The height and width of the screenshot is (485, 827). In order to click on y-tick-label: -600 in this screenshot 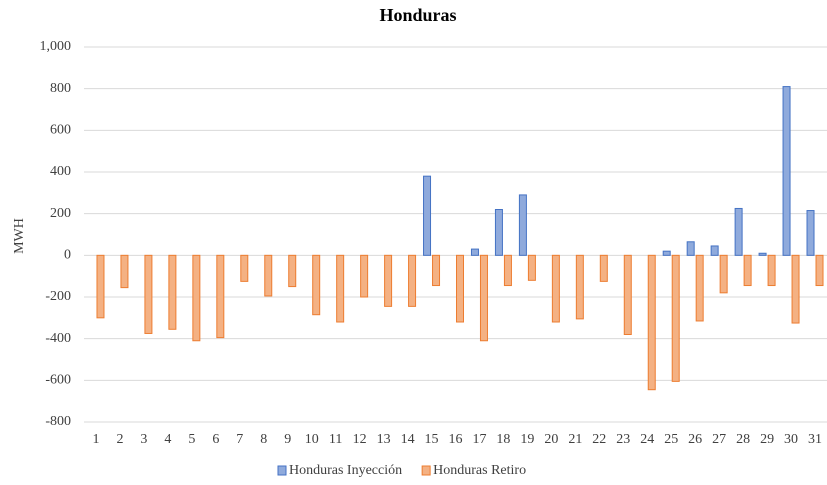, I will do `click(58, 380)`.